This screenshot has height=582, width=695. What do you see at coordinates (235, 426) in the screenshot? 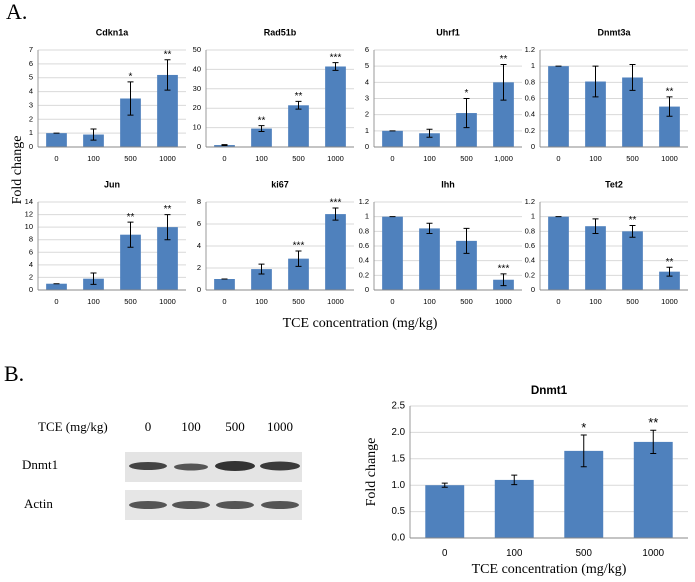
I see `lane-label: 500` at bounding box center [235, 426].